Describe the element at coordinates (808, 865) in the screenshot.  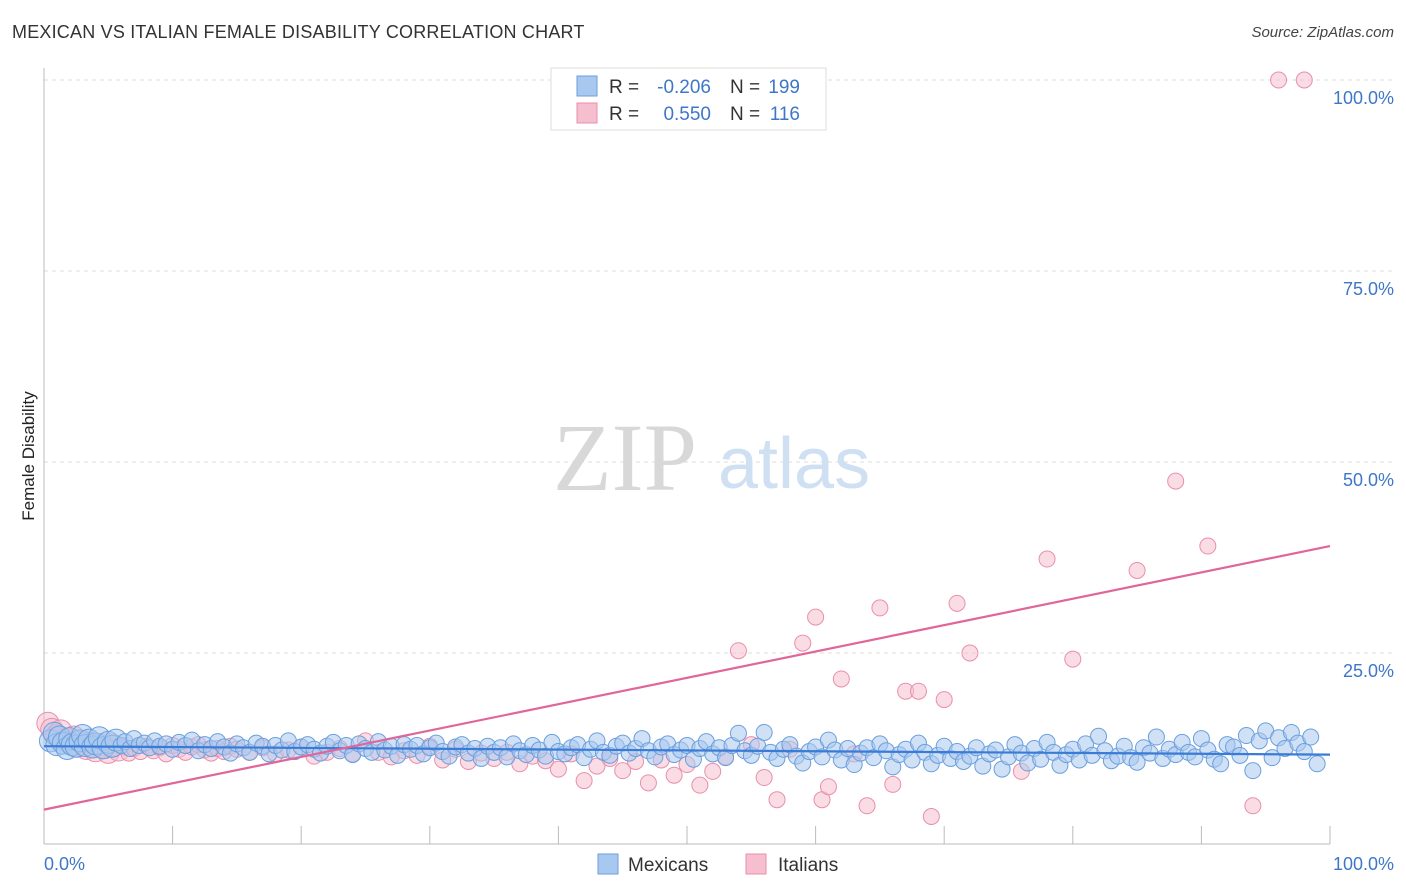
I see `legend-italians-label: Italians` at that location.